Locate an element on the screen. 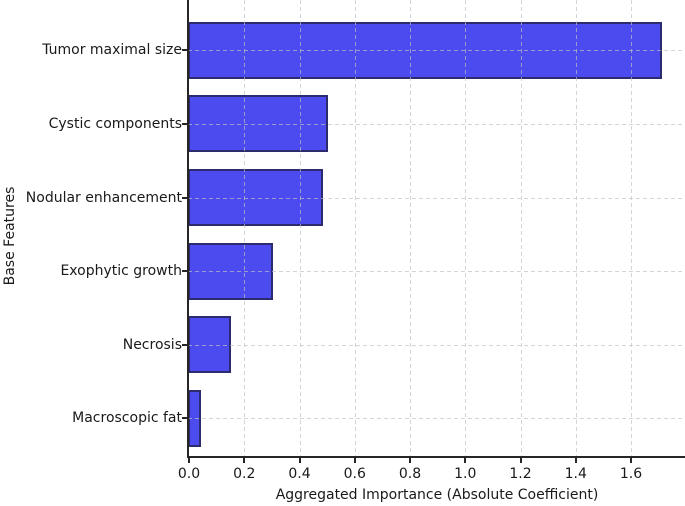 Image resolution: width=685 pixels, height=506 pixels. category-label: Cystic components is located at coordinates (115, 123).